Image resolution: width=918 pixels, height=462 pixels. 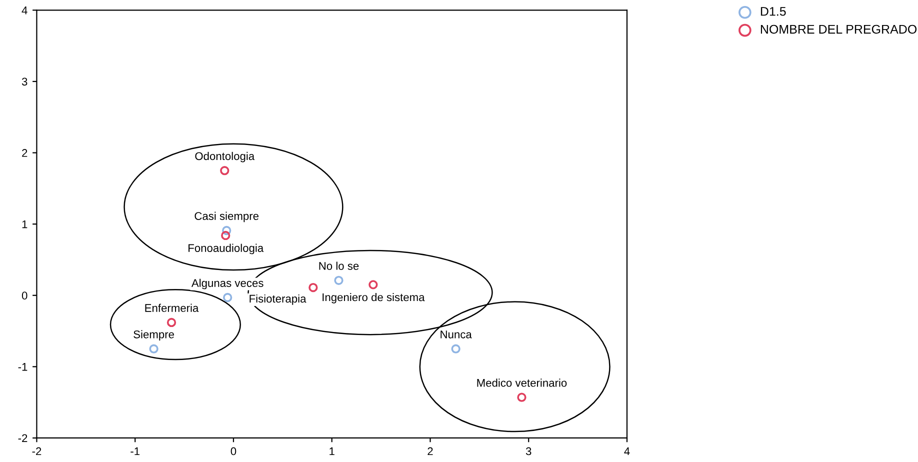 What do you see at coordinates (226, 249) in the screenshot?
I see `annotation: Fonoaudiologia` at bounding box center [226, 249].